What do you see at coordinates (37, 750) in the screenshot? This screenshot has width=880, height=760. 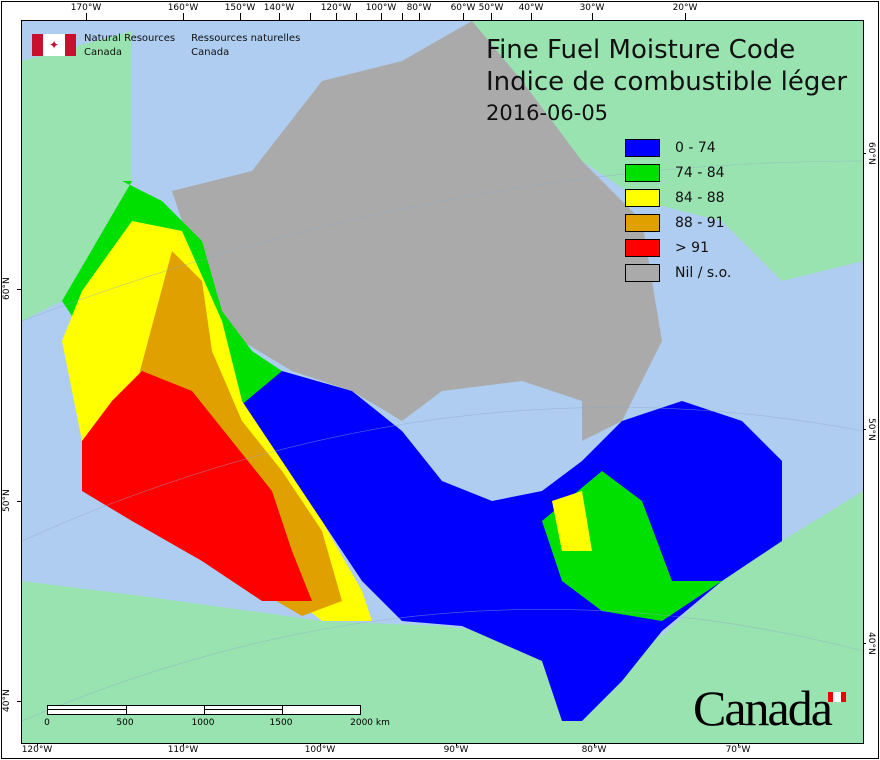 I see `bottom-longitude-label: 120°W` at bounding box center [37, 750].